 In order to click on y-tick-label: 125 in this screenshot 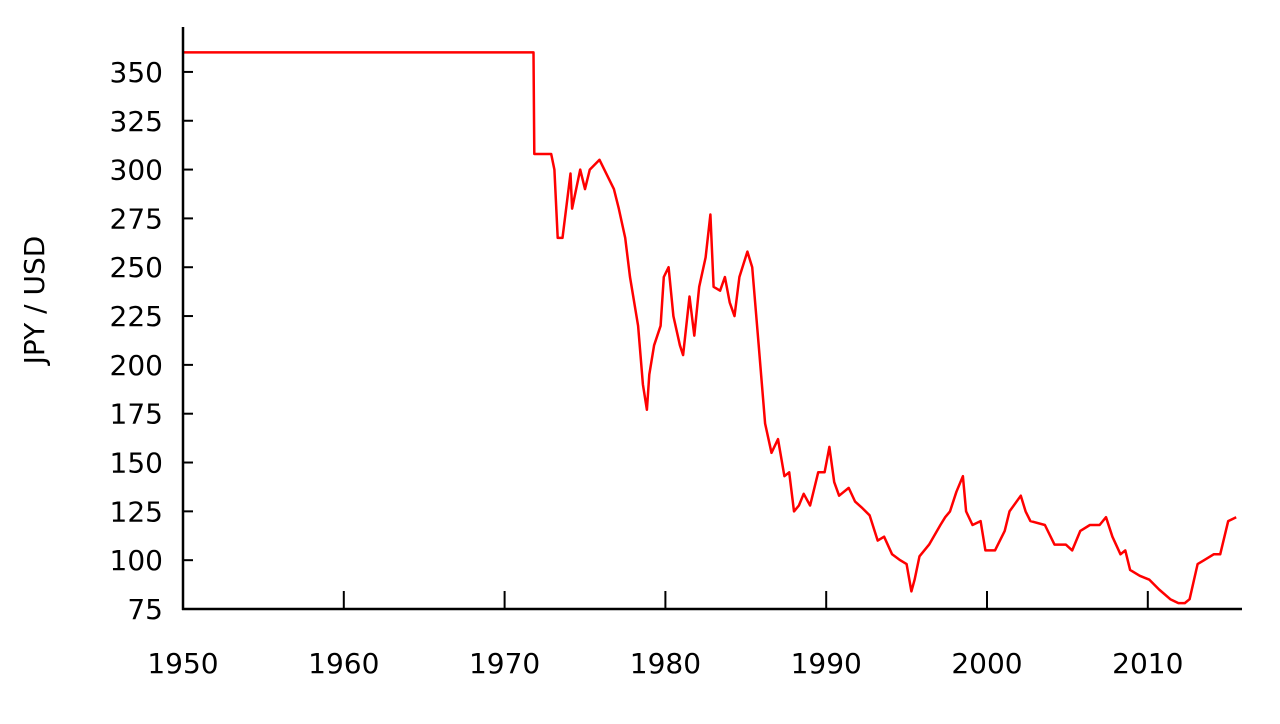, I will do `click(136, 511)`.